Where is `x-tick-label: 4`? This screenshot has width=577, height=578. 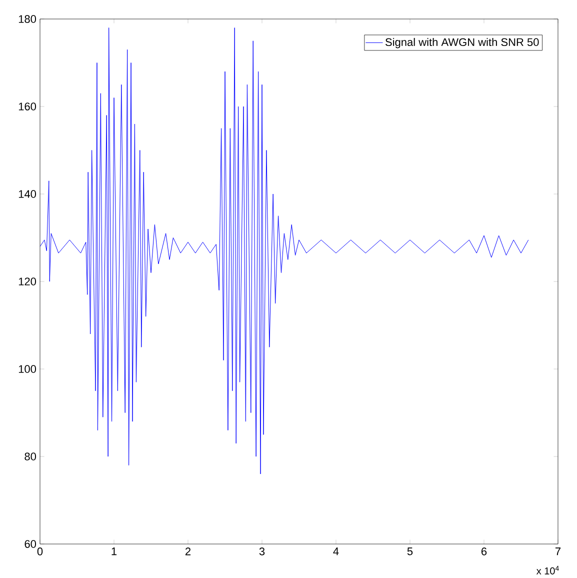
x-tick-label: 4 is located at coordinates (336, 552).